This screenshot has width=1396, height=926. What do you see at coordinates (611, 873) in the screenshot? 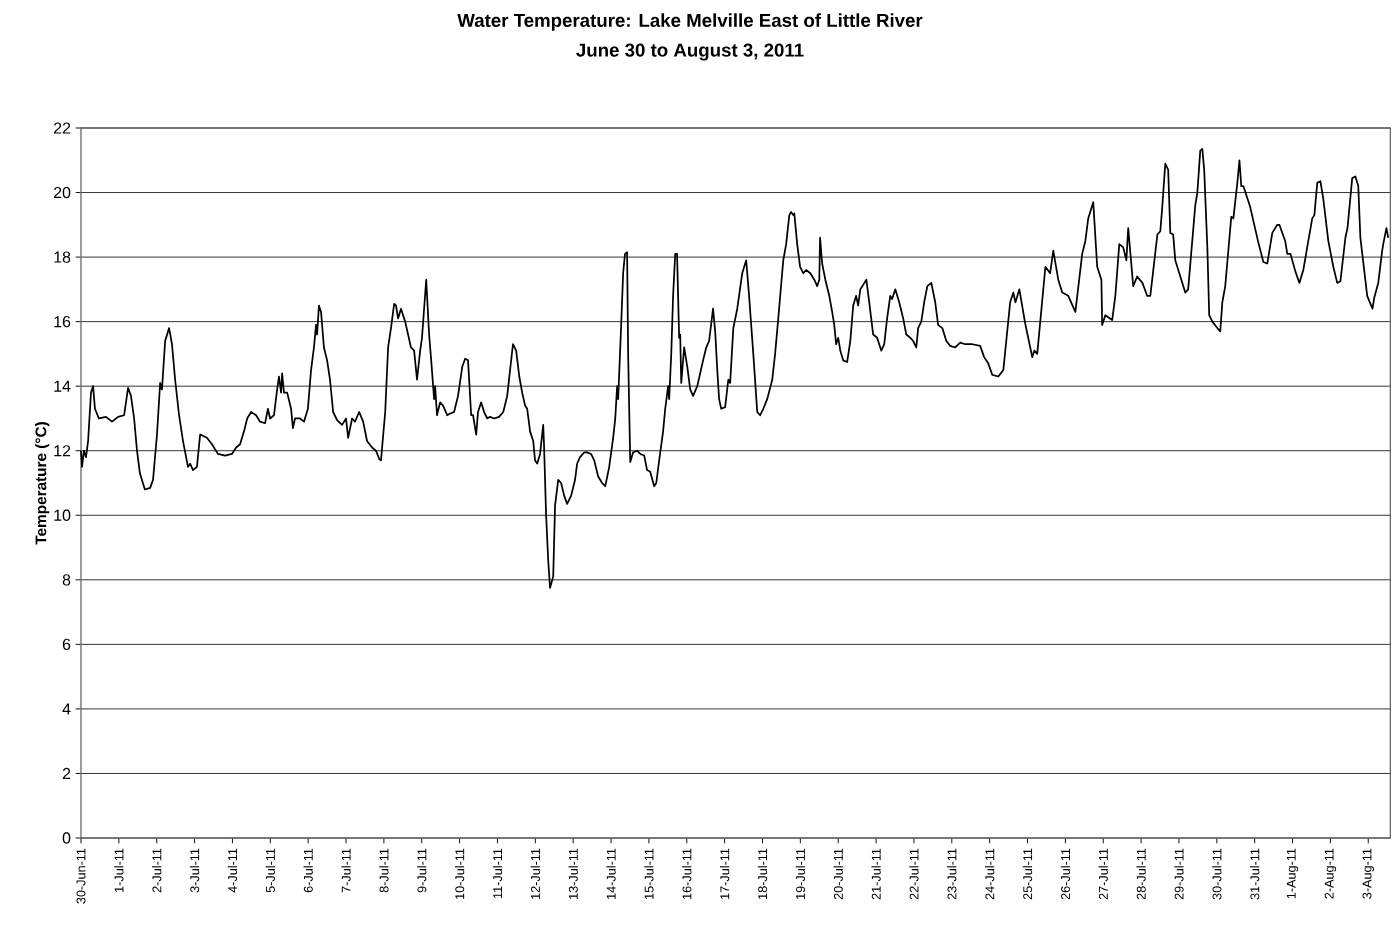
I see `x-tick-label: 14-Jul-11` at bounding box center [611, 873].